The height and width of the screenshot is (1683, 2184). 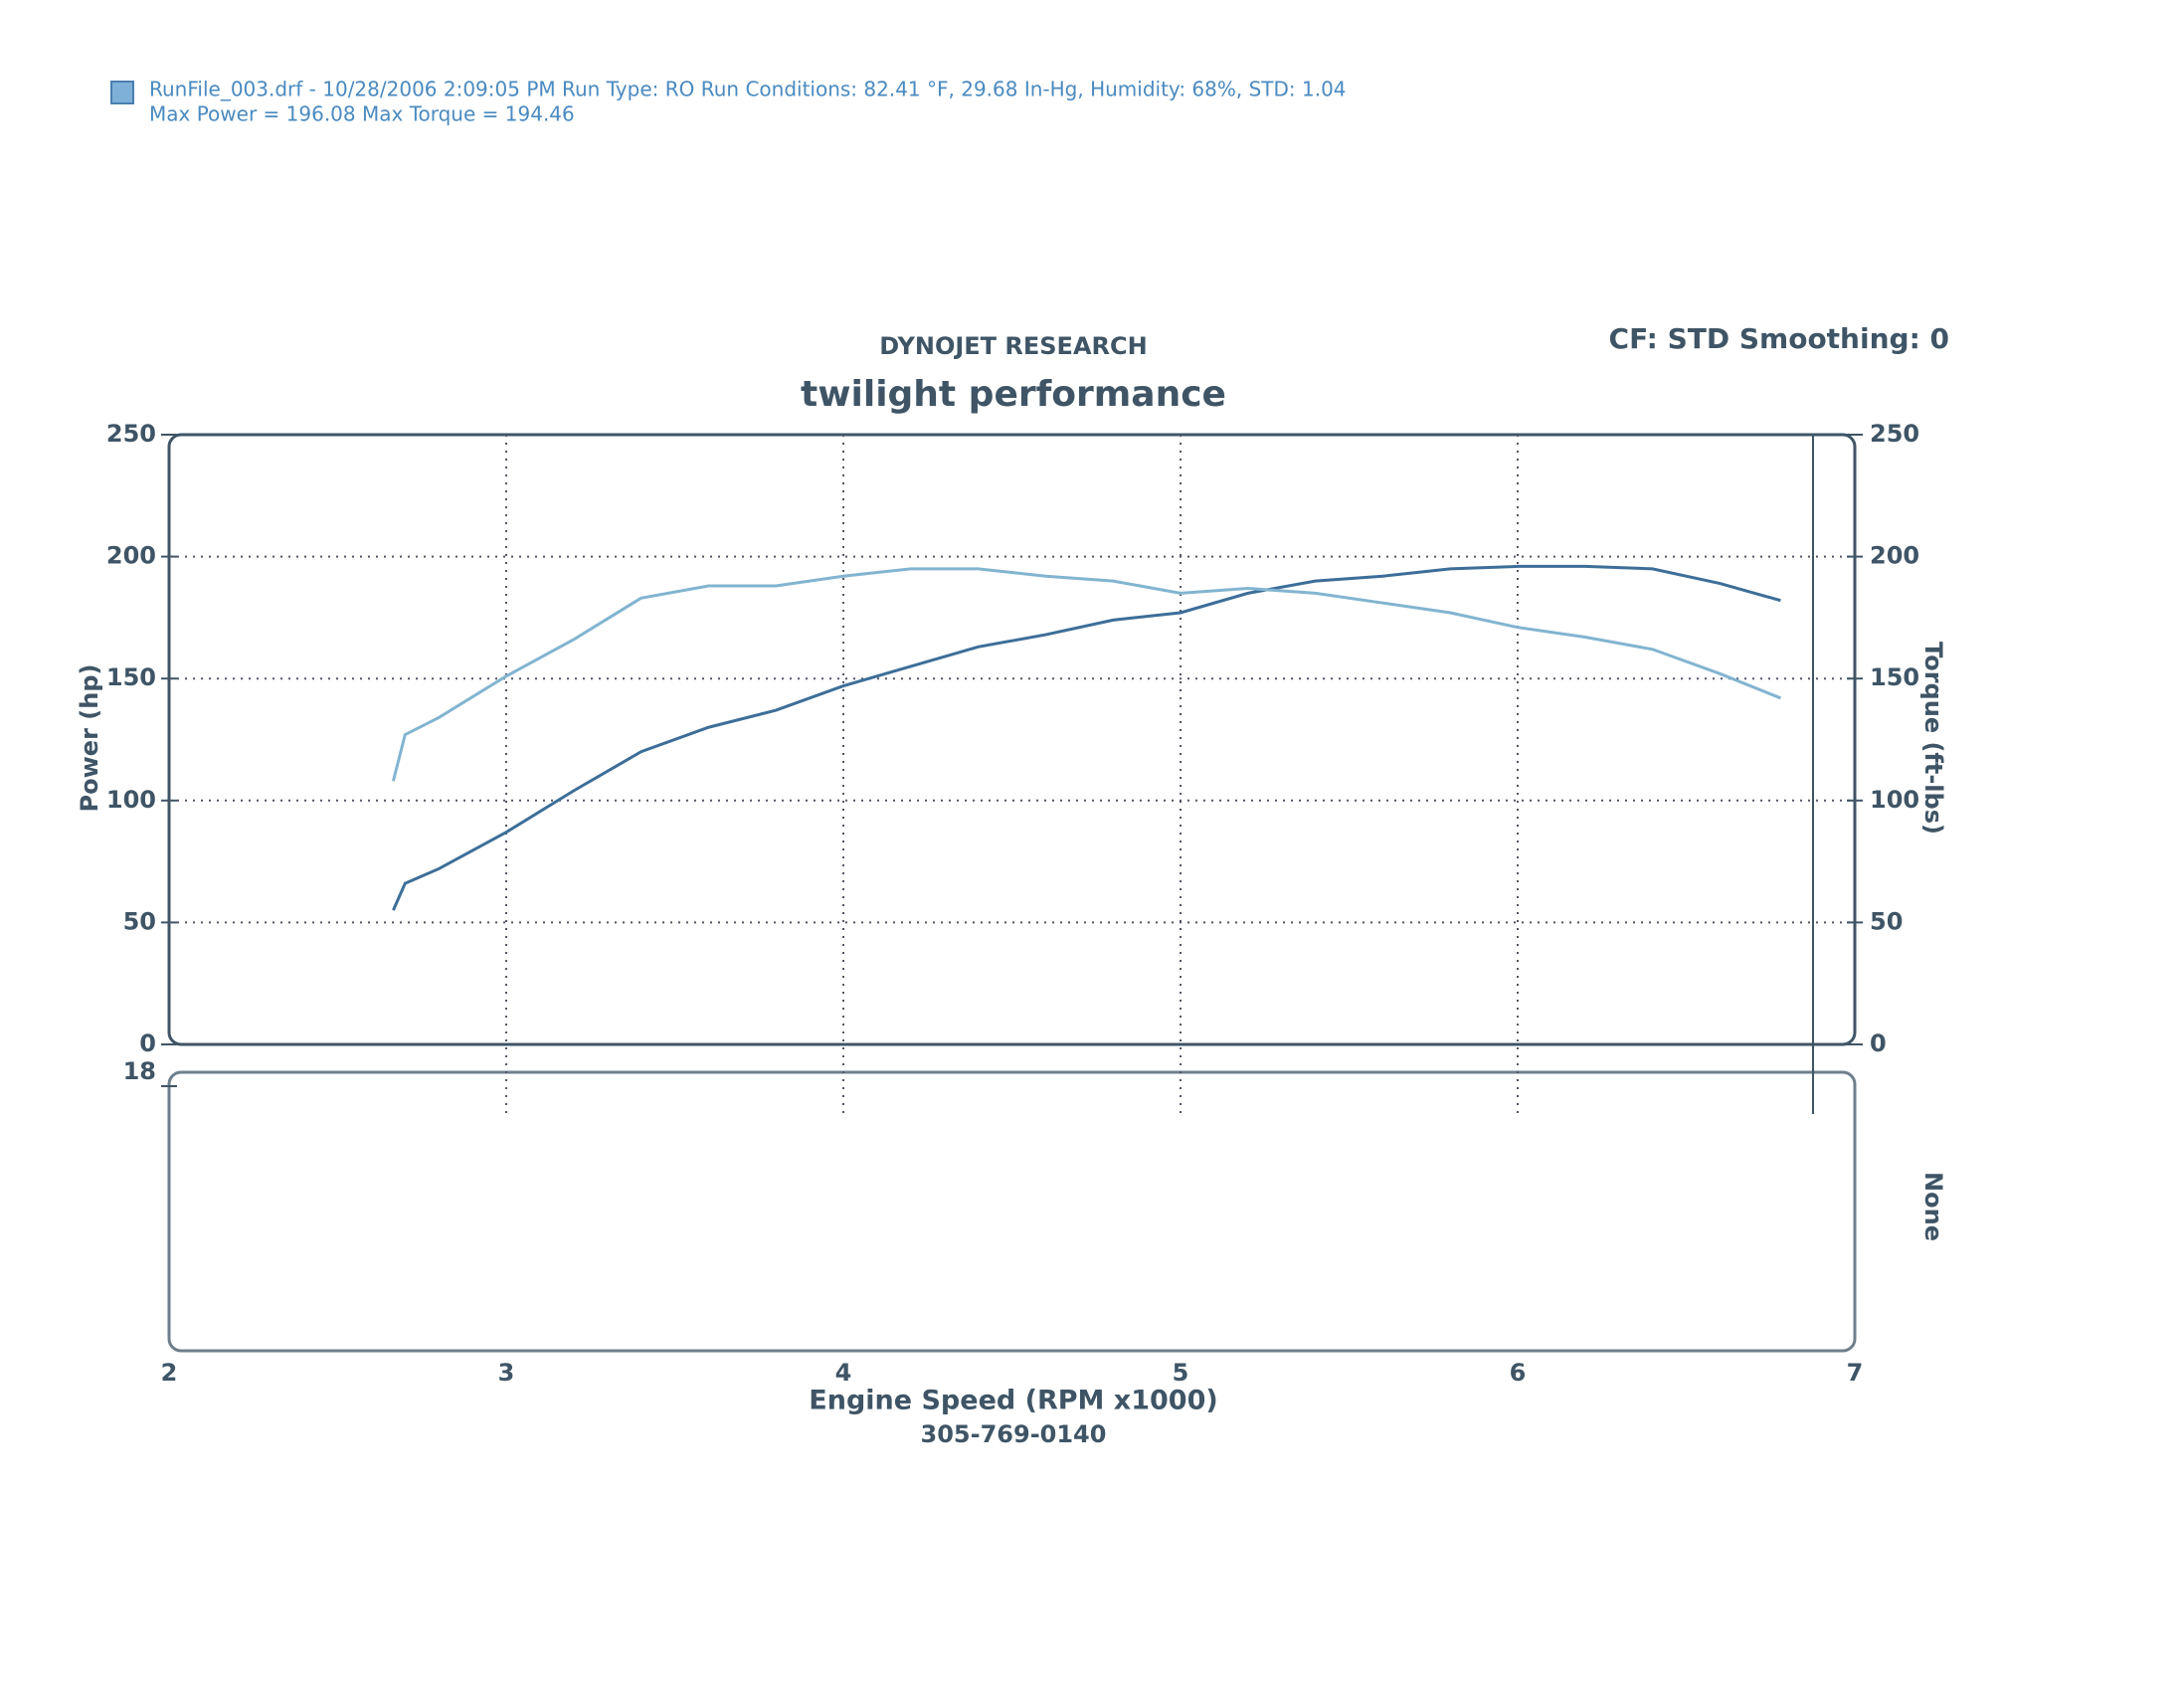 I want to click on chart-subtitle: twilight performance, so click(x=1013, y=394).